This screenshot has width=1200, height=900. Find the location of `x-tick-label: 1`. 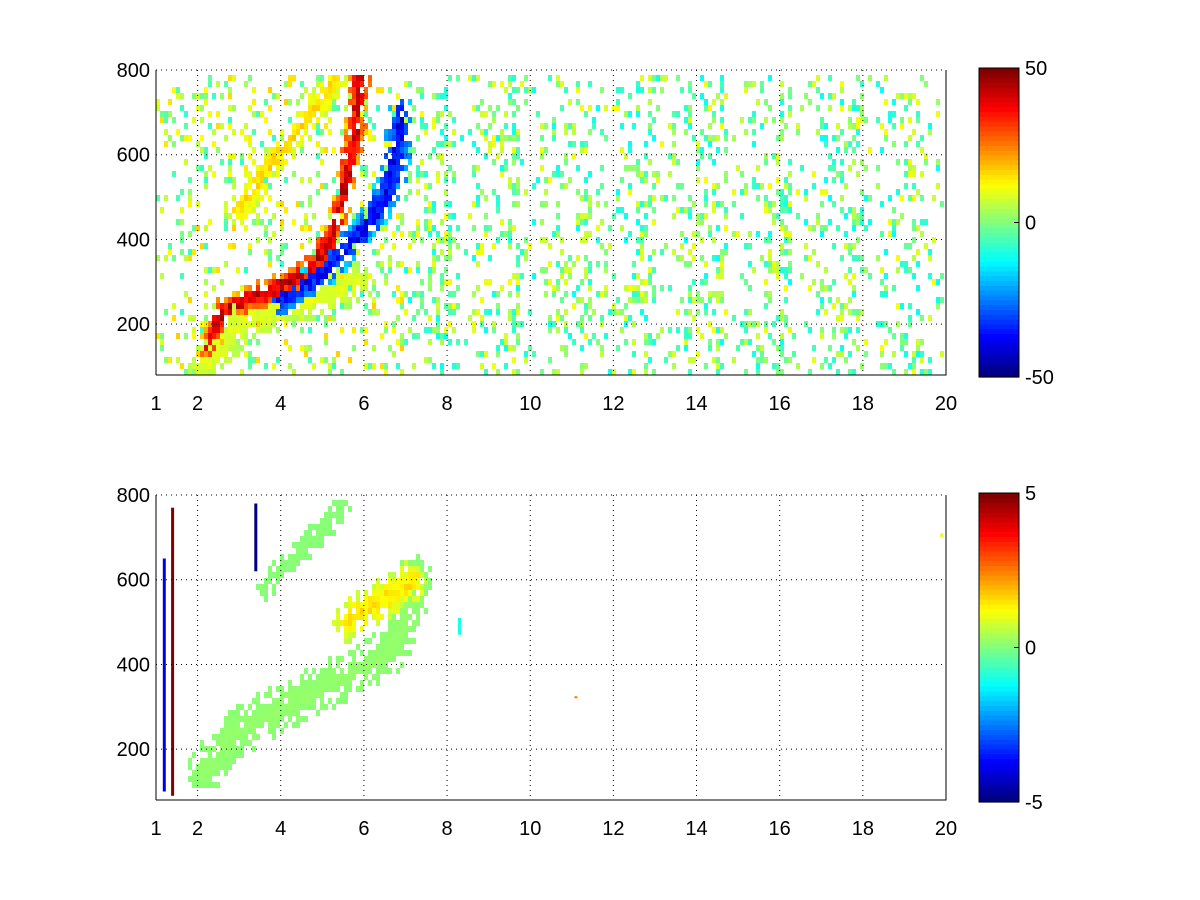

x-tick-label: 1 is located at coordinates (155, 829).